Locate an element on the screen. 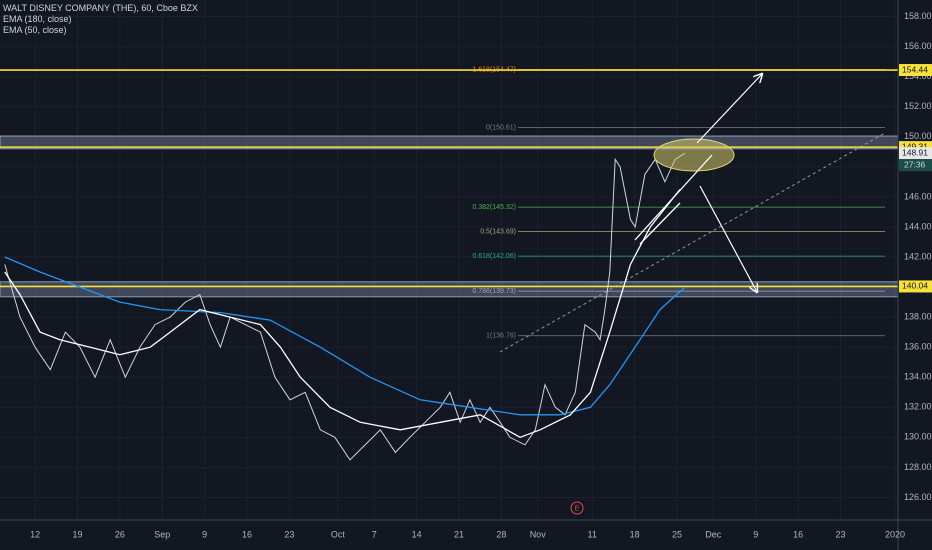 This screenshot has width=932, height=550. x-tick-label: Nov is located at coordinates (538, 534).